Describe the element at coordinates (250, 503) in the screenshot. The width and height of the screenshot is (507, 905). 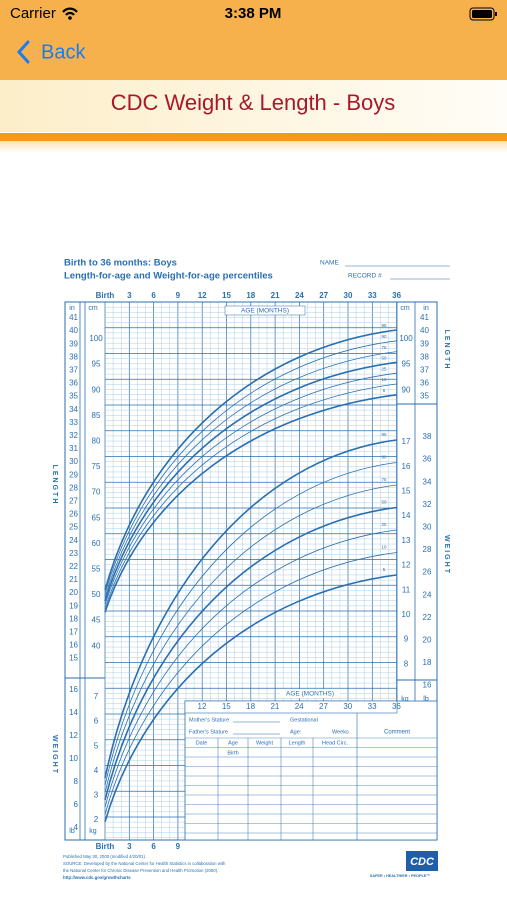
I see `percentile-curve` at that location.